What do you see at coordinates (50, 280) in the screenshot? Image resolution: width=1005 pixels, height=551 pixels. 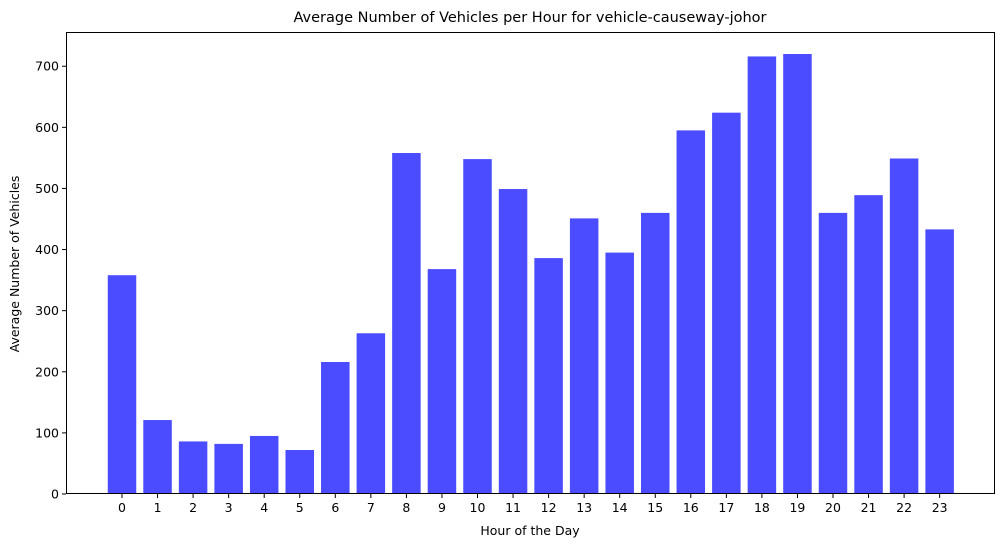 I see `y-axis-ticks: 0 100 200 300 400 500 600 700` at bounding box center [50, 280].